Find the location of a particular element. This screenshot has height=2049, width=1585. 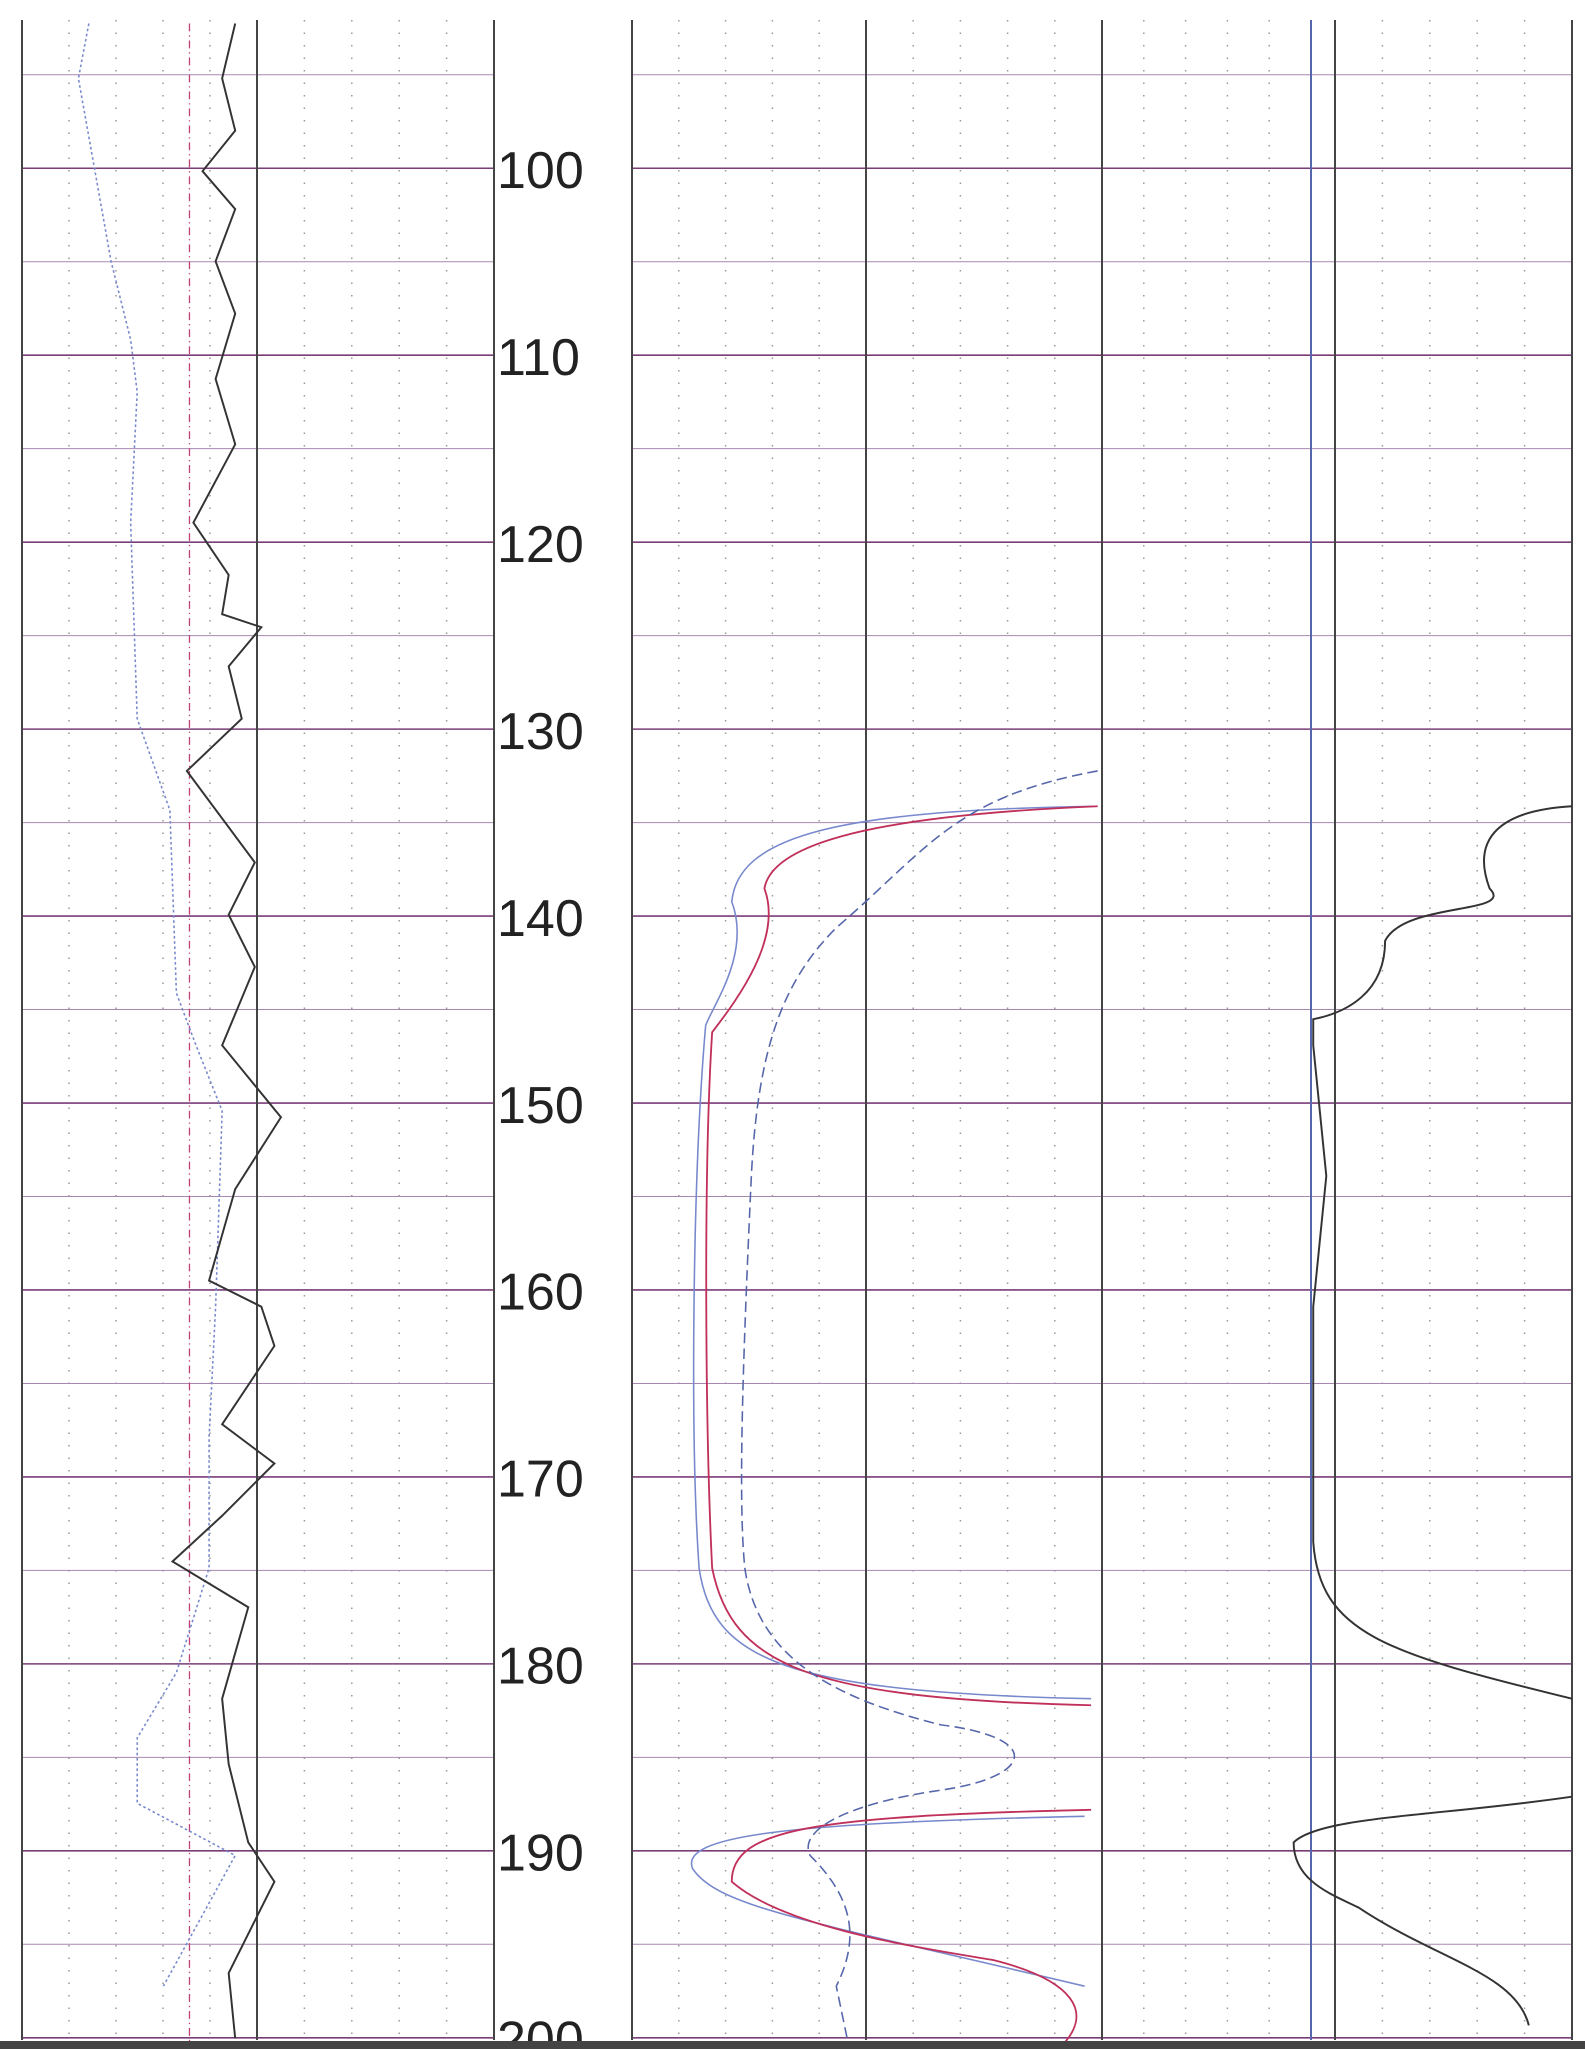

depth-label: 170 is located at coordinates (540, 1480).